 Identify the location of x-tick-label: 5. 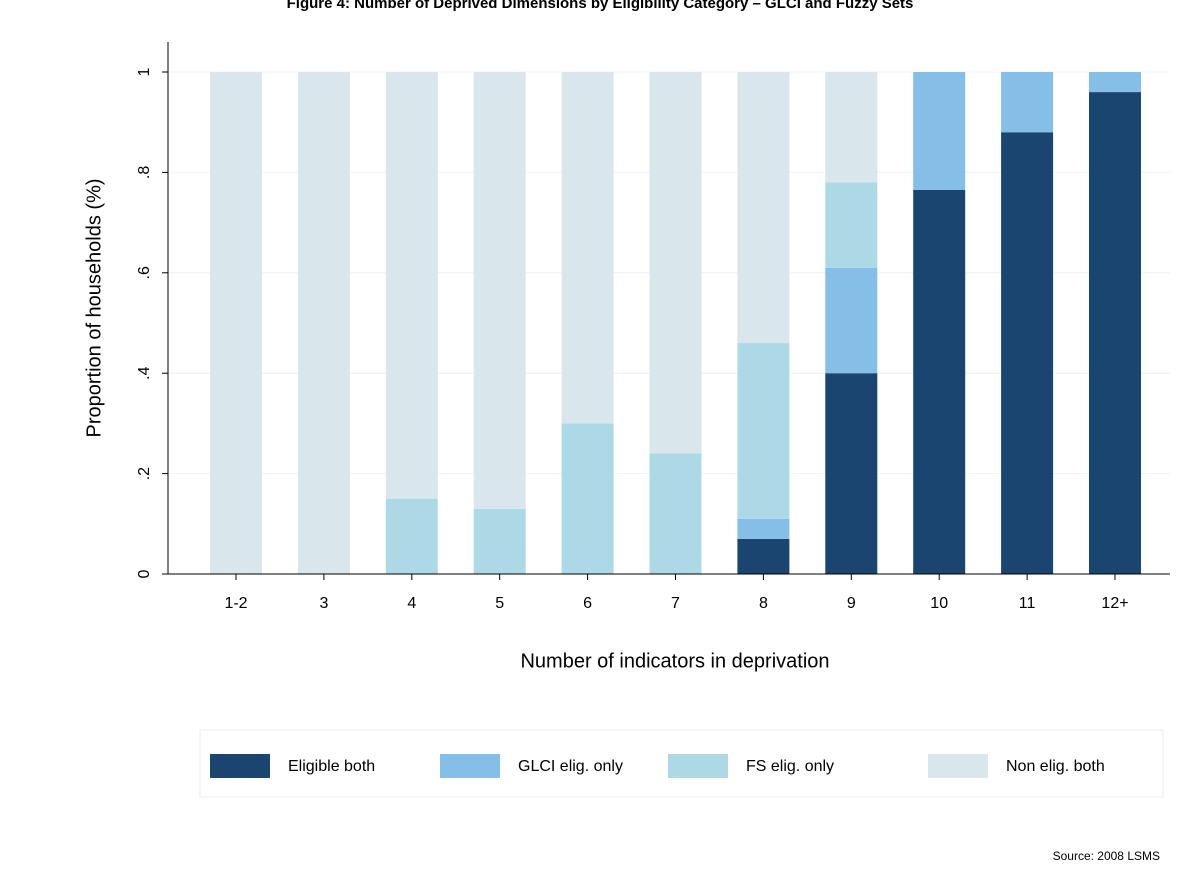
(499, 603).